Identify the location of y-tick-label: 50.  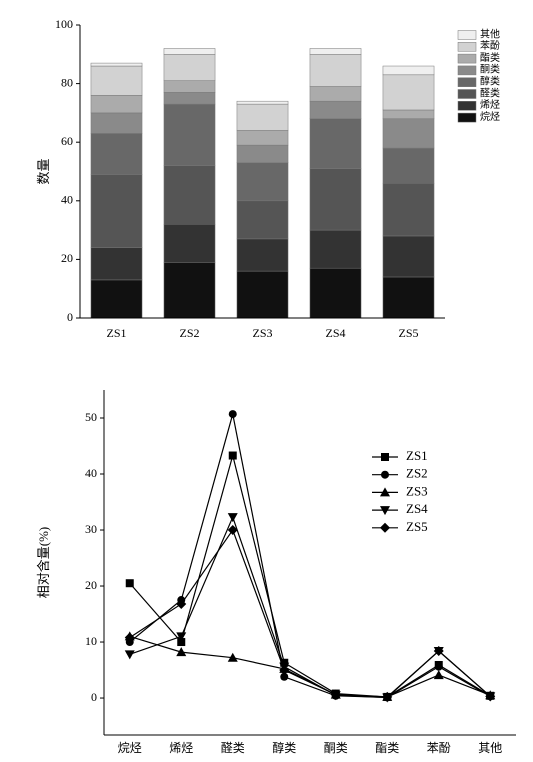
(91, 417).